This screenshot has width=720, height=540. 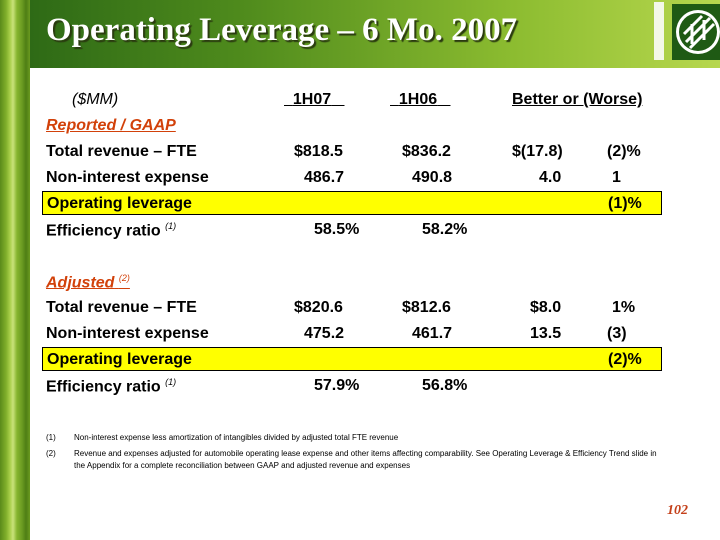 I want to click on table-row: Efficiency ratio (1) 57.9% 56.8%, so click(x=257, y=386).